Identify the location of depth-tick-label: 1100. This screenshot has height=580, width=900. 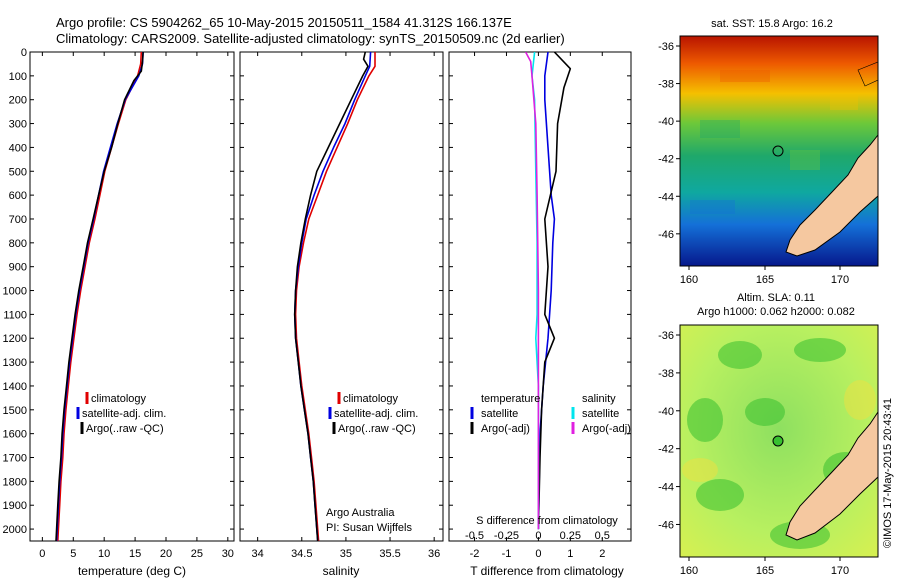
(15, 315).